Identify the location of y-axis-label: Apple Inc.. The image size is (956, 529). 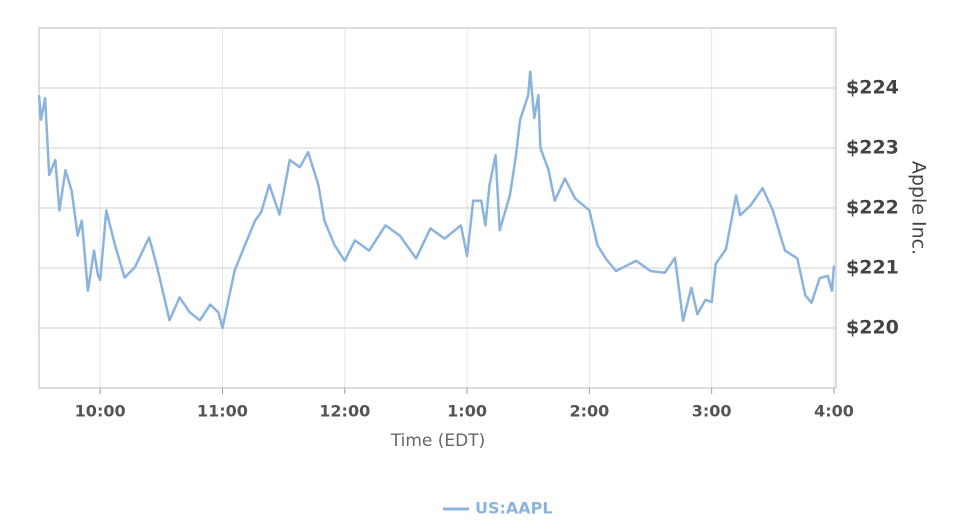
(919, 208).